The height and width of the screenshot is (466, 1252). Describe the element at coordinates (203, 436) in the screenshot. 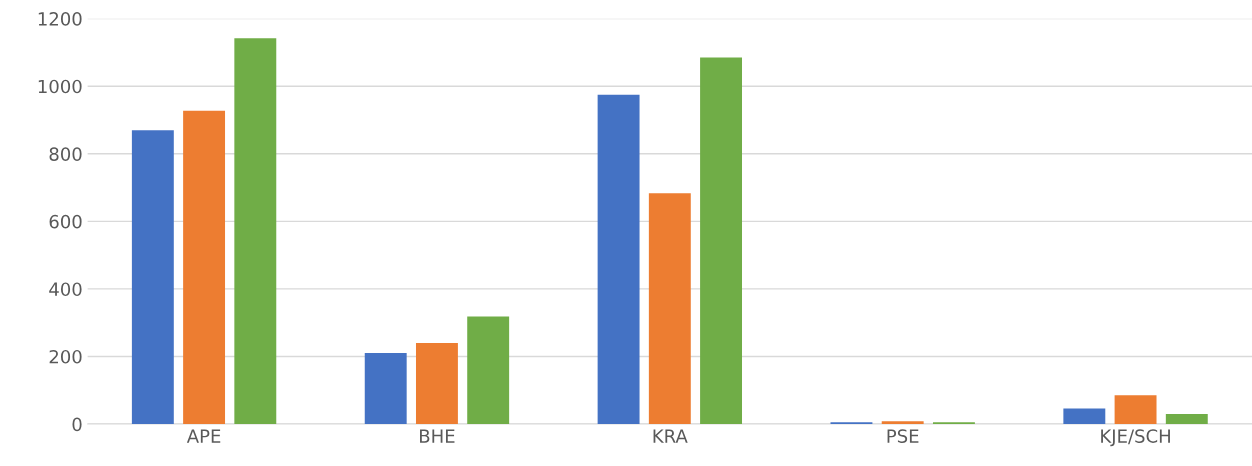

I see `x-tick-label: APE` at that location.